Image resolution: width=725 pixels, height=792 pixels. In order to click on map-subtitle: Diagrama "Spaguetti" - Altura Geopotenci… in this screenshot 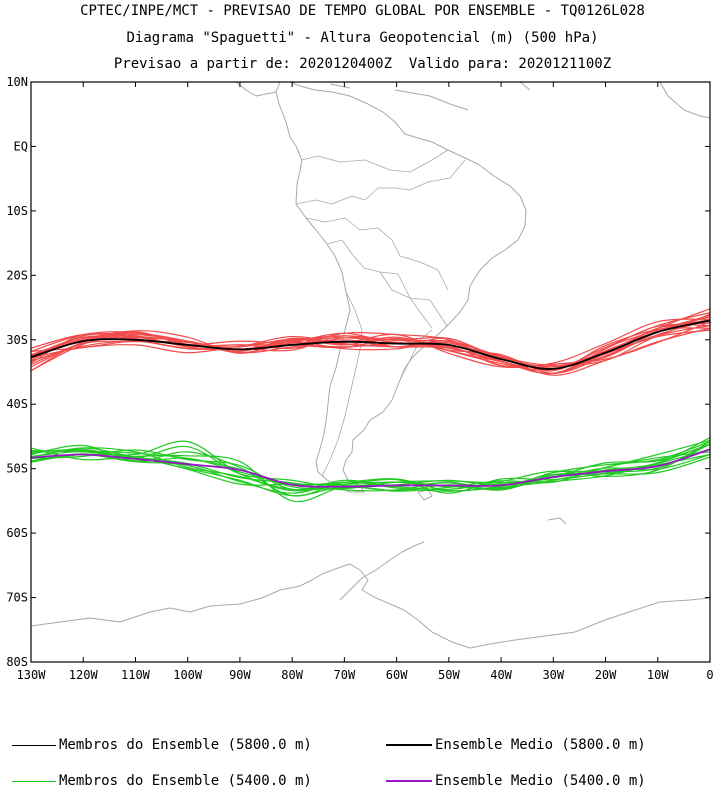, I will do `click(362, 38)`.